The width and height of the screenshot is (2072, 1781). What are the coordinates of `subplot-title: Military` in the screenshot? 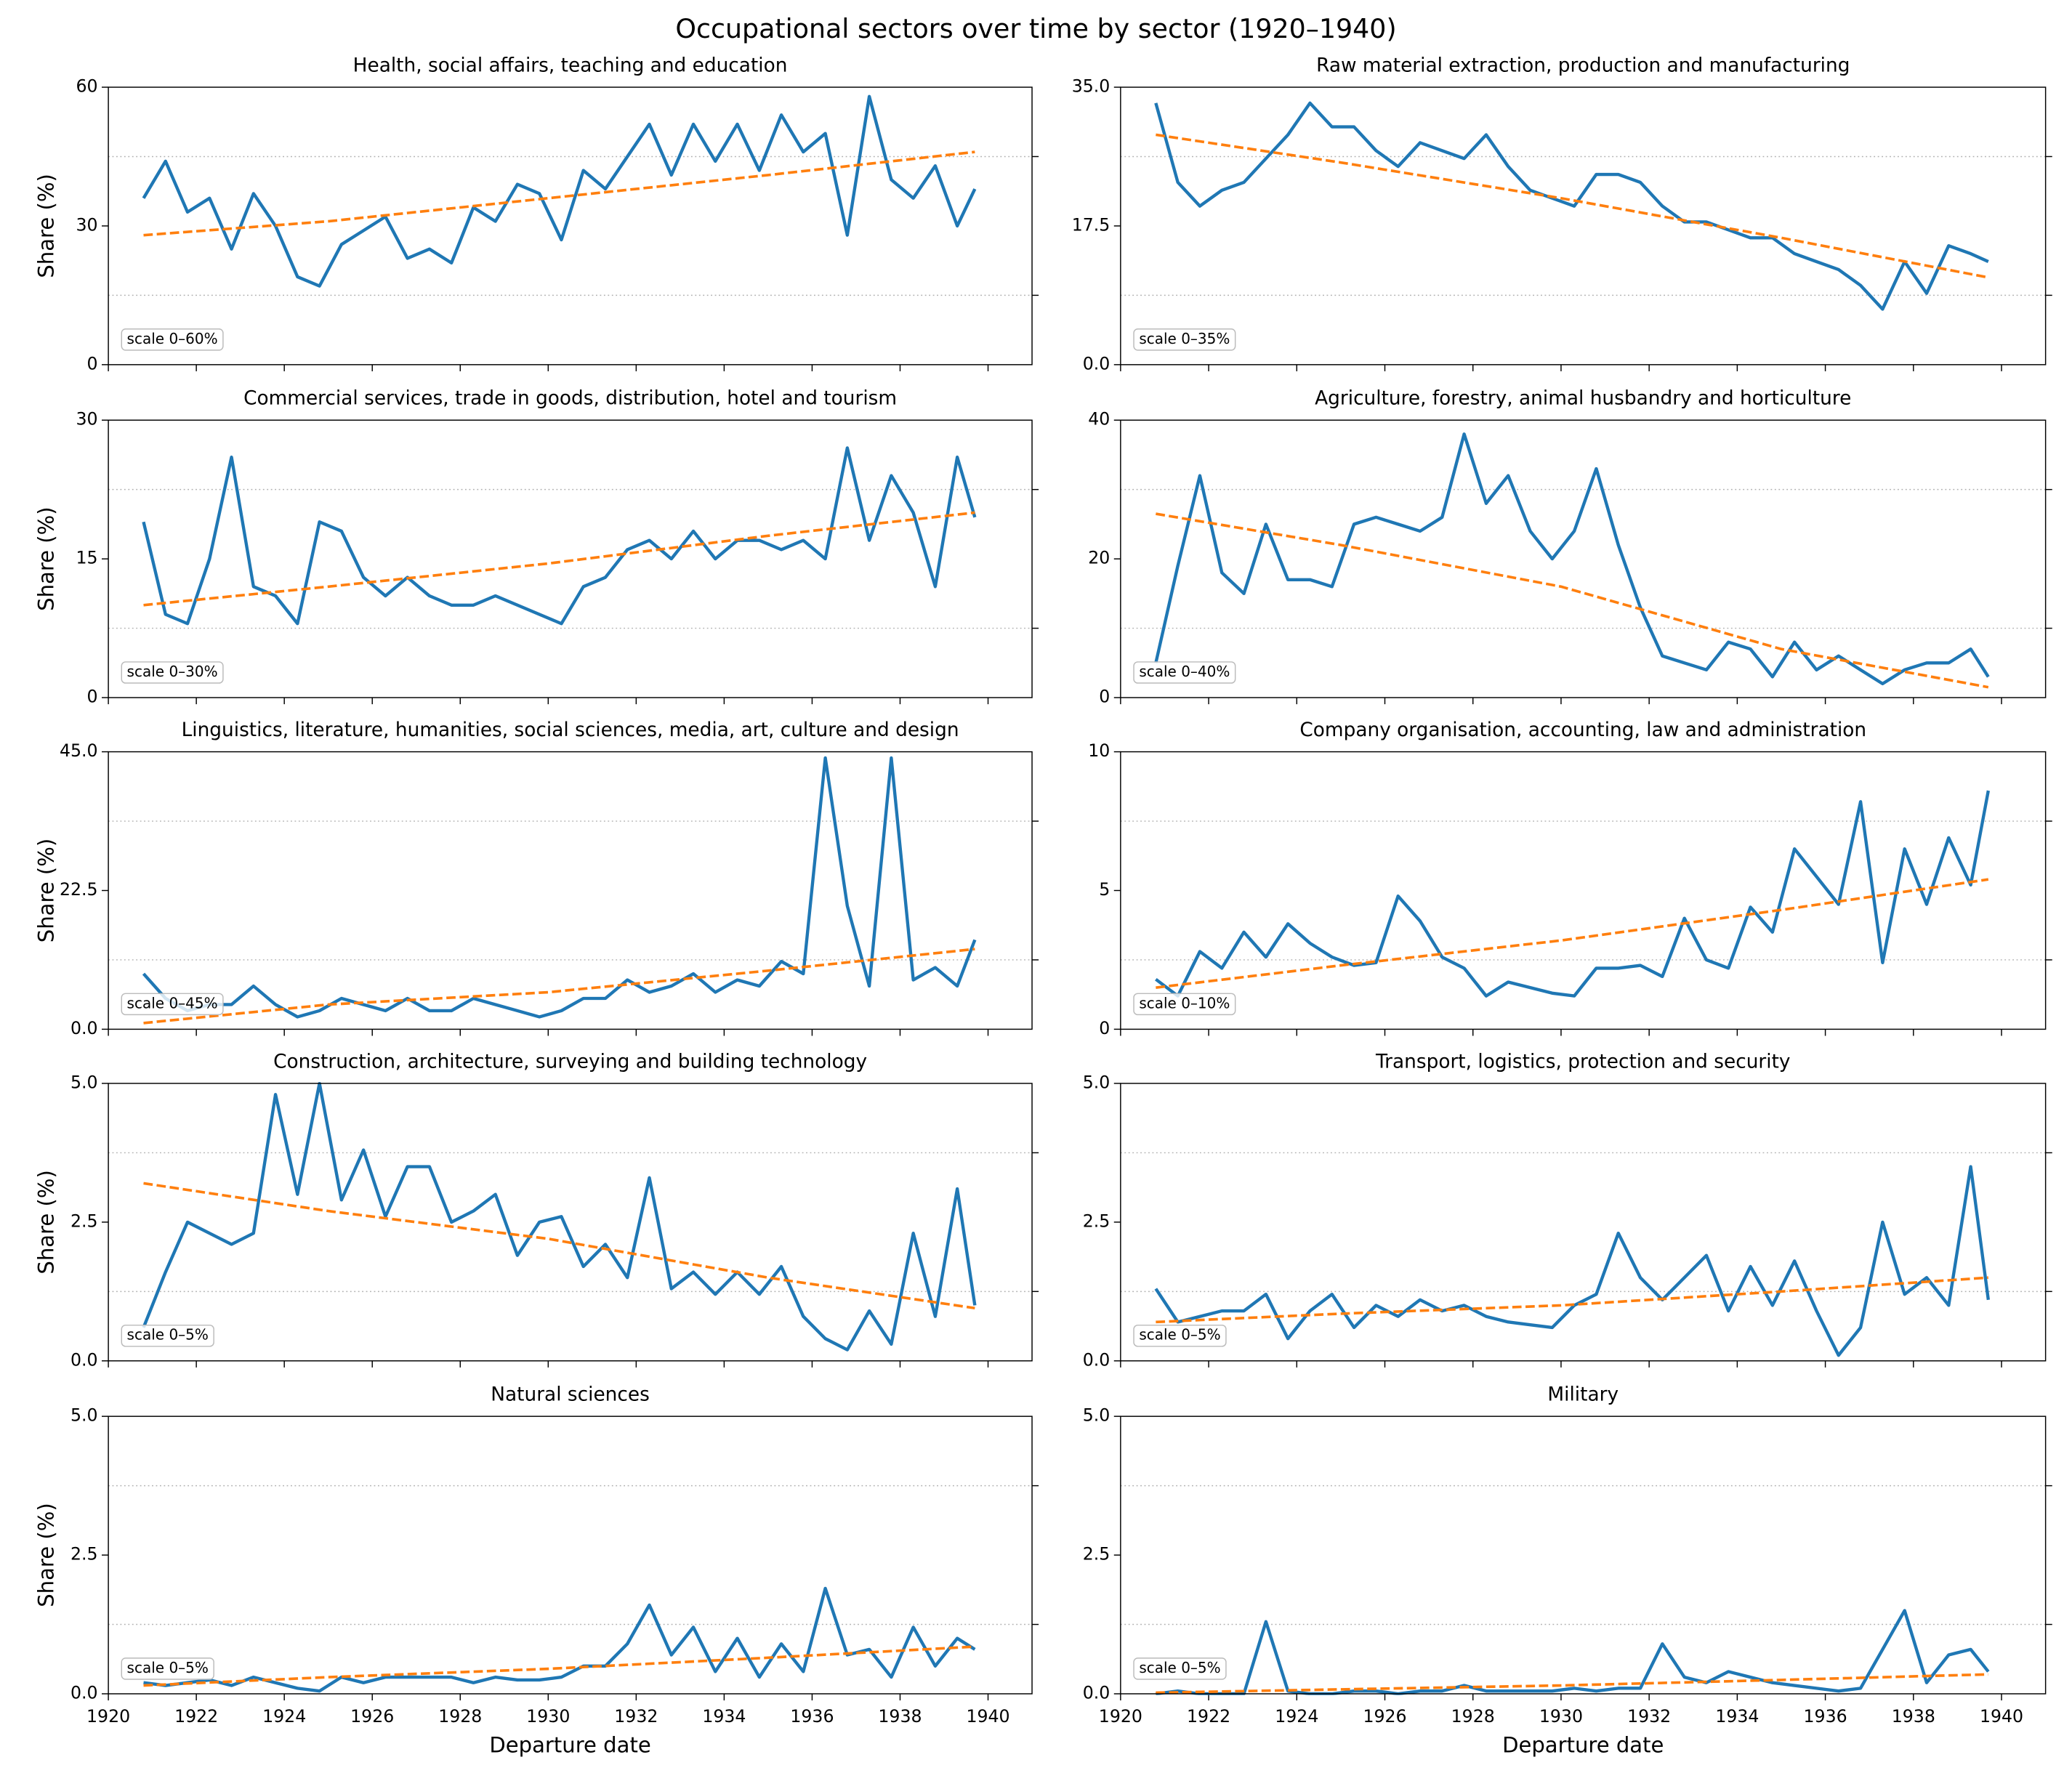 It's located at (1583, 1395).